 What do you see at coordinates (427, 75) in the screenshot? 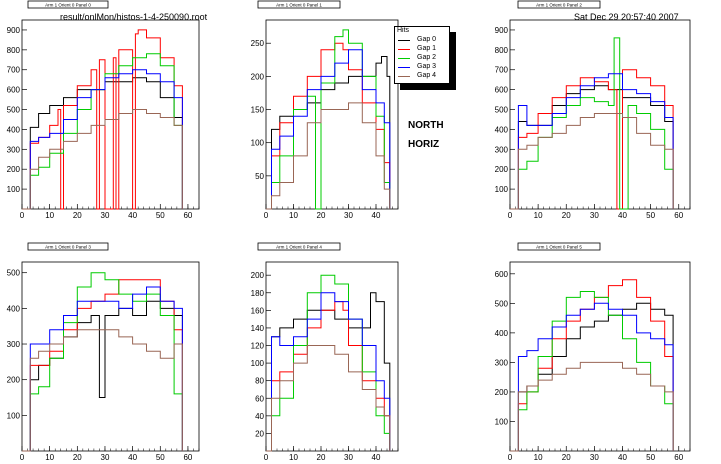
I see `legend-label: Gap 4` at bounding box center [427, 75].